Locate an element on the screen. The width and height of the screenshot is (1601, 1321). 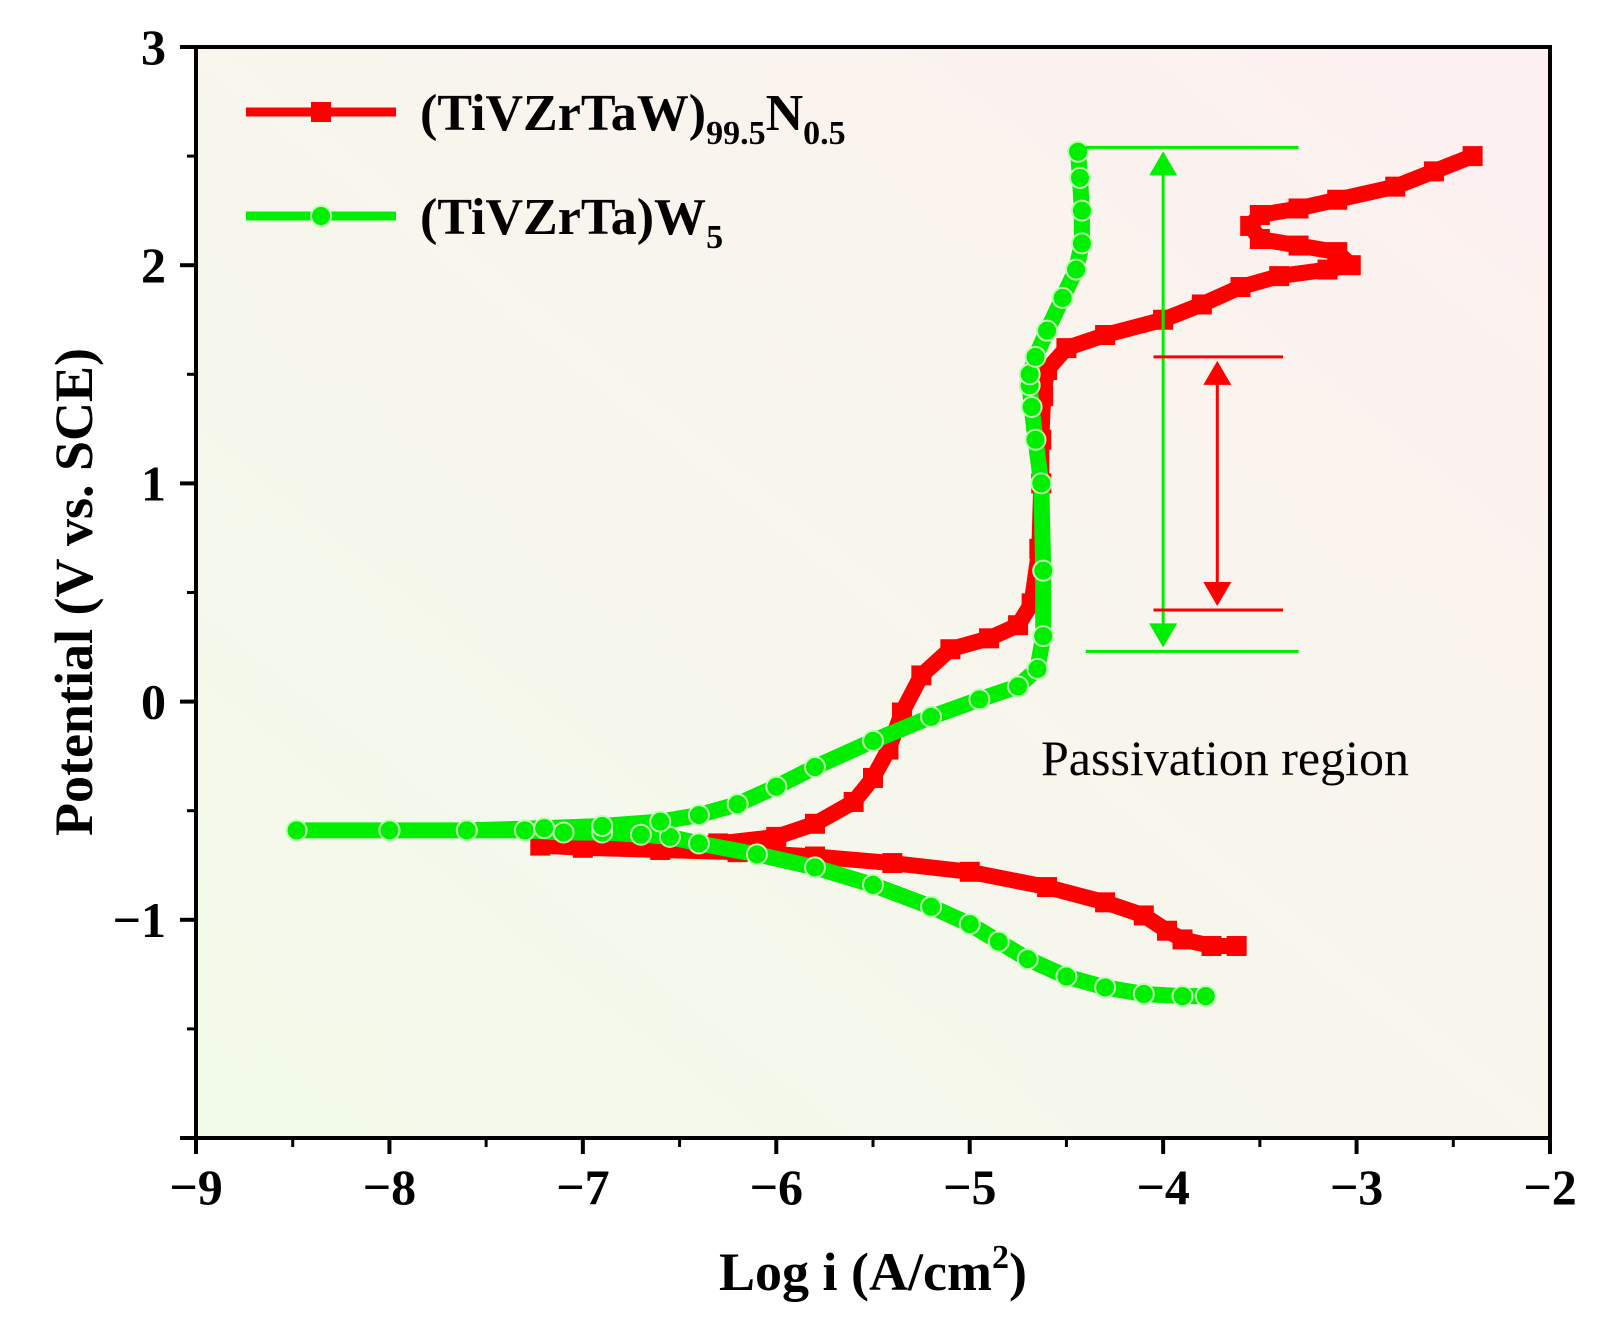
y-tick-label: 1 is located at coordinates (153, 483).